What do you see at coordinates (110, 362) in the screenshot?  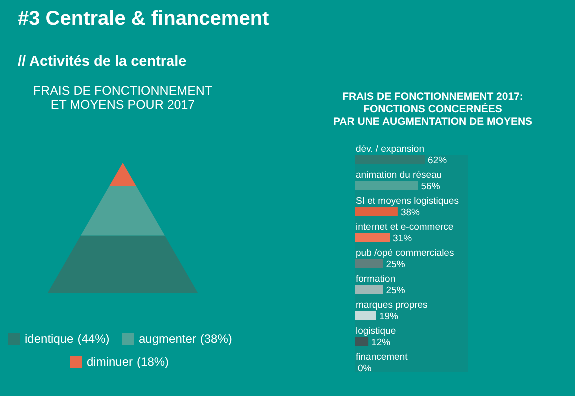 I see `category-label: diminuer` at bounding box center [110, 362].